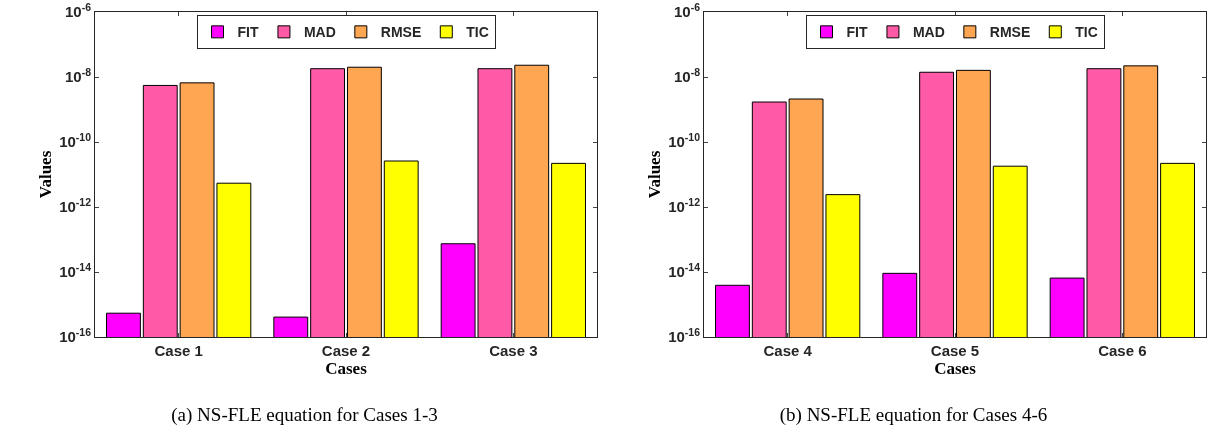  Describe the element at coordinates (513, 350) in the screenshot. I see `x-tick-label: Case 3` at that location.